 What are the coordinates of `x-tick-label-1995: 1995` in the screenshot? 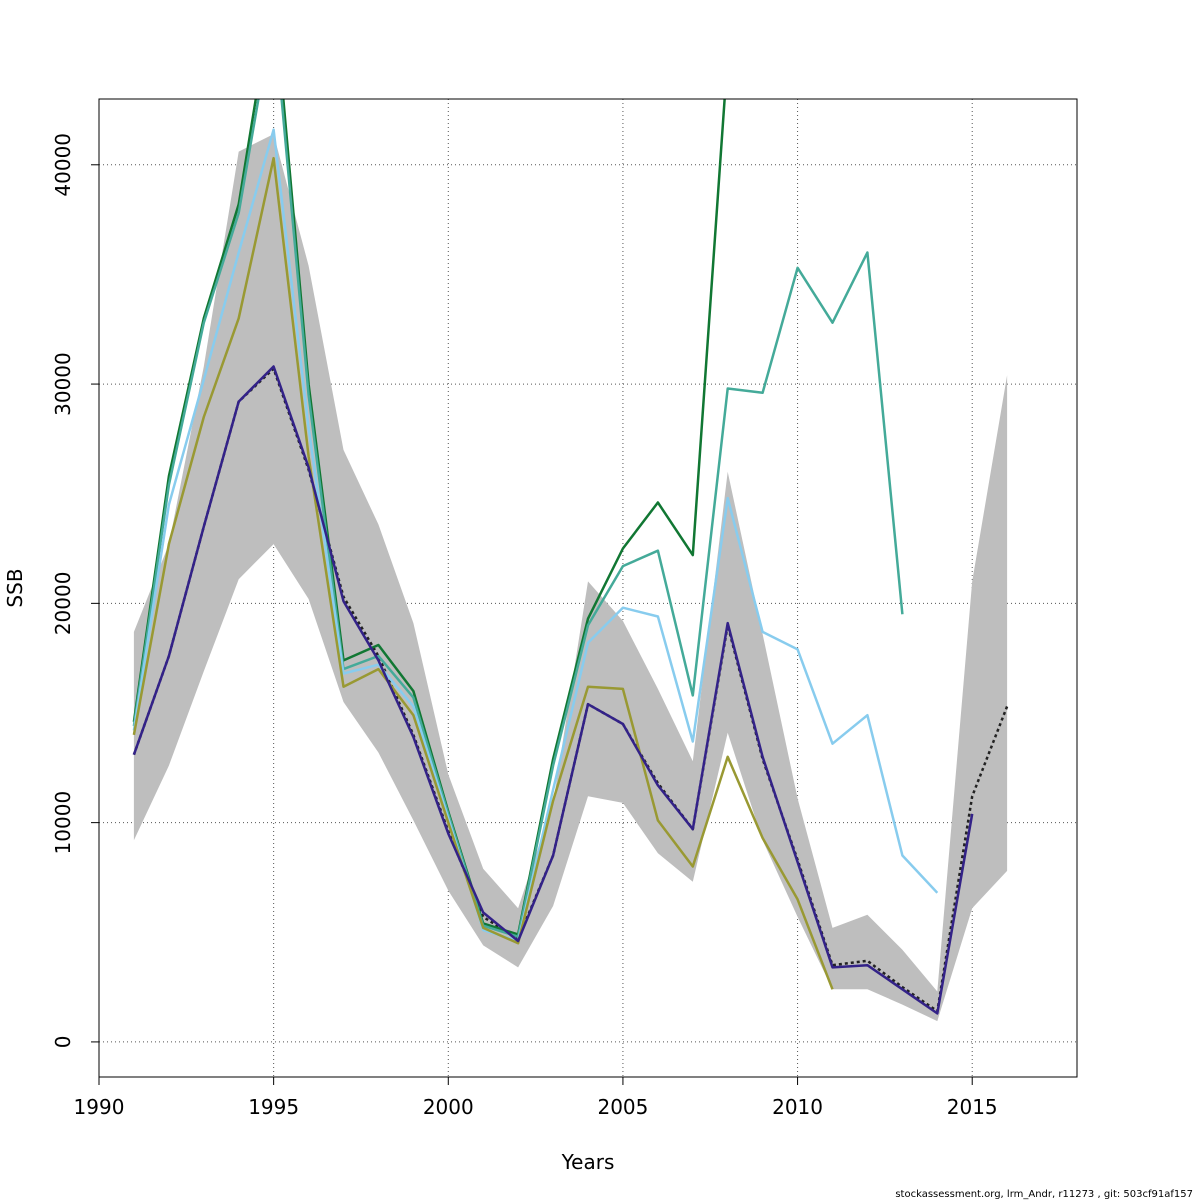 It's located at (273, 1107).